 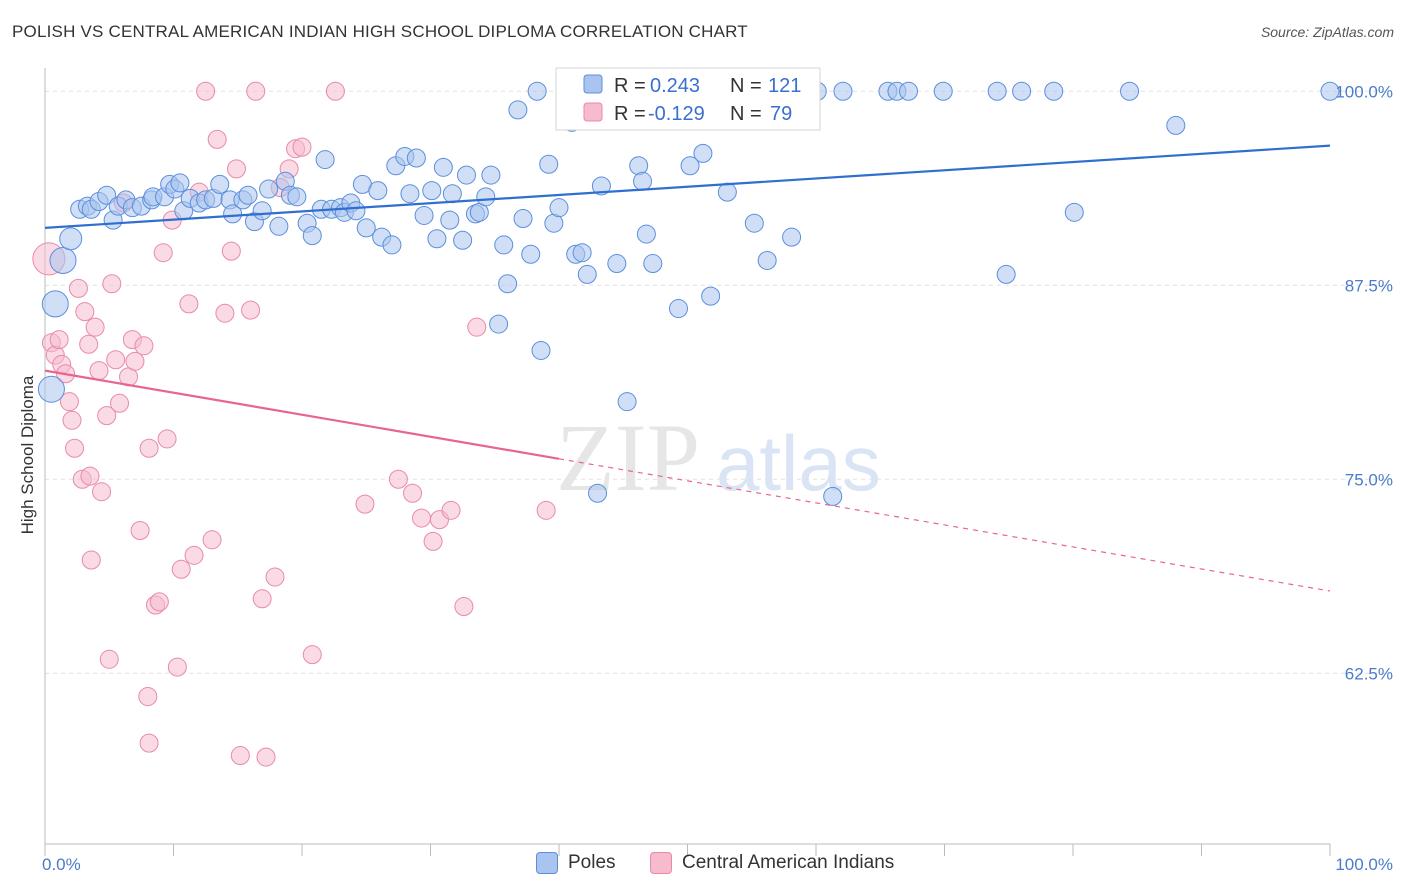 What do you see at coordinates (593, 84) in the screenshot?
I see `stats-swatch-poles` at bounding box center [593, 84].